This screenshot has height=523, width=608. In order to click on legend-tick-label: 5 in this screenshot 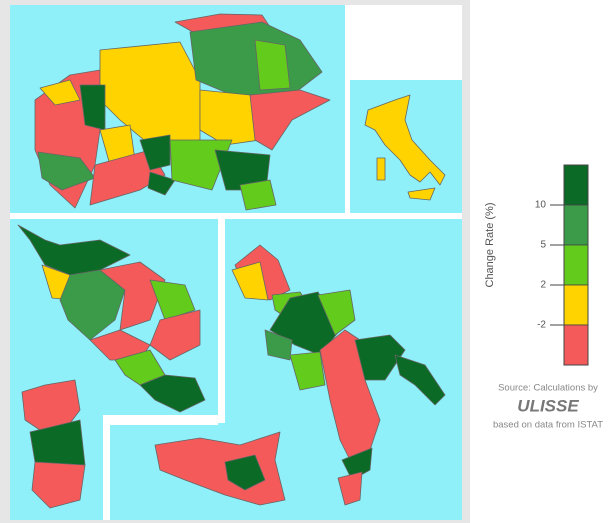, I will do `click(543, 245)`.